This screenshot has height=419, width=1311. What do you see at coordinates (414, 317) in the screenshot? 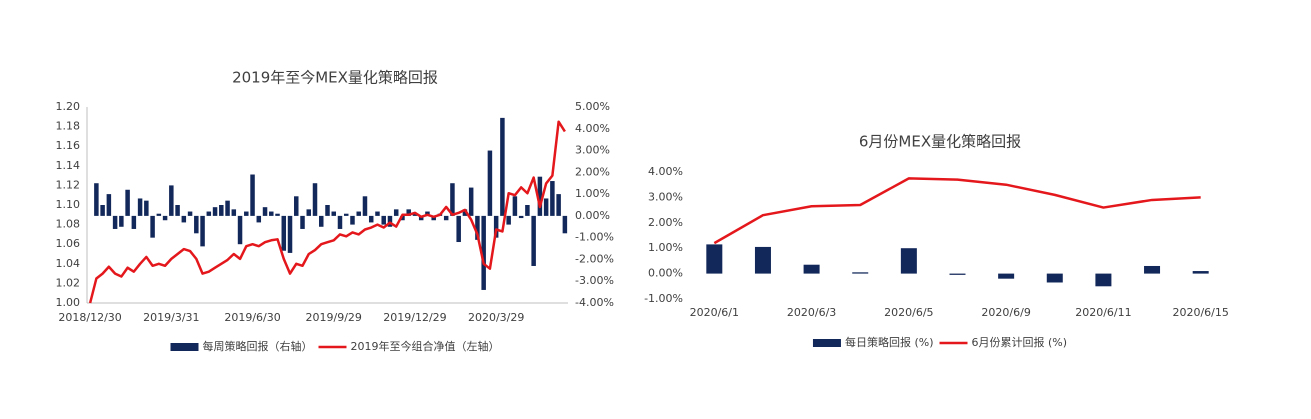
I see `x-tick-label: 2019/12/29` at bounding box center [414, 317].